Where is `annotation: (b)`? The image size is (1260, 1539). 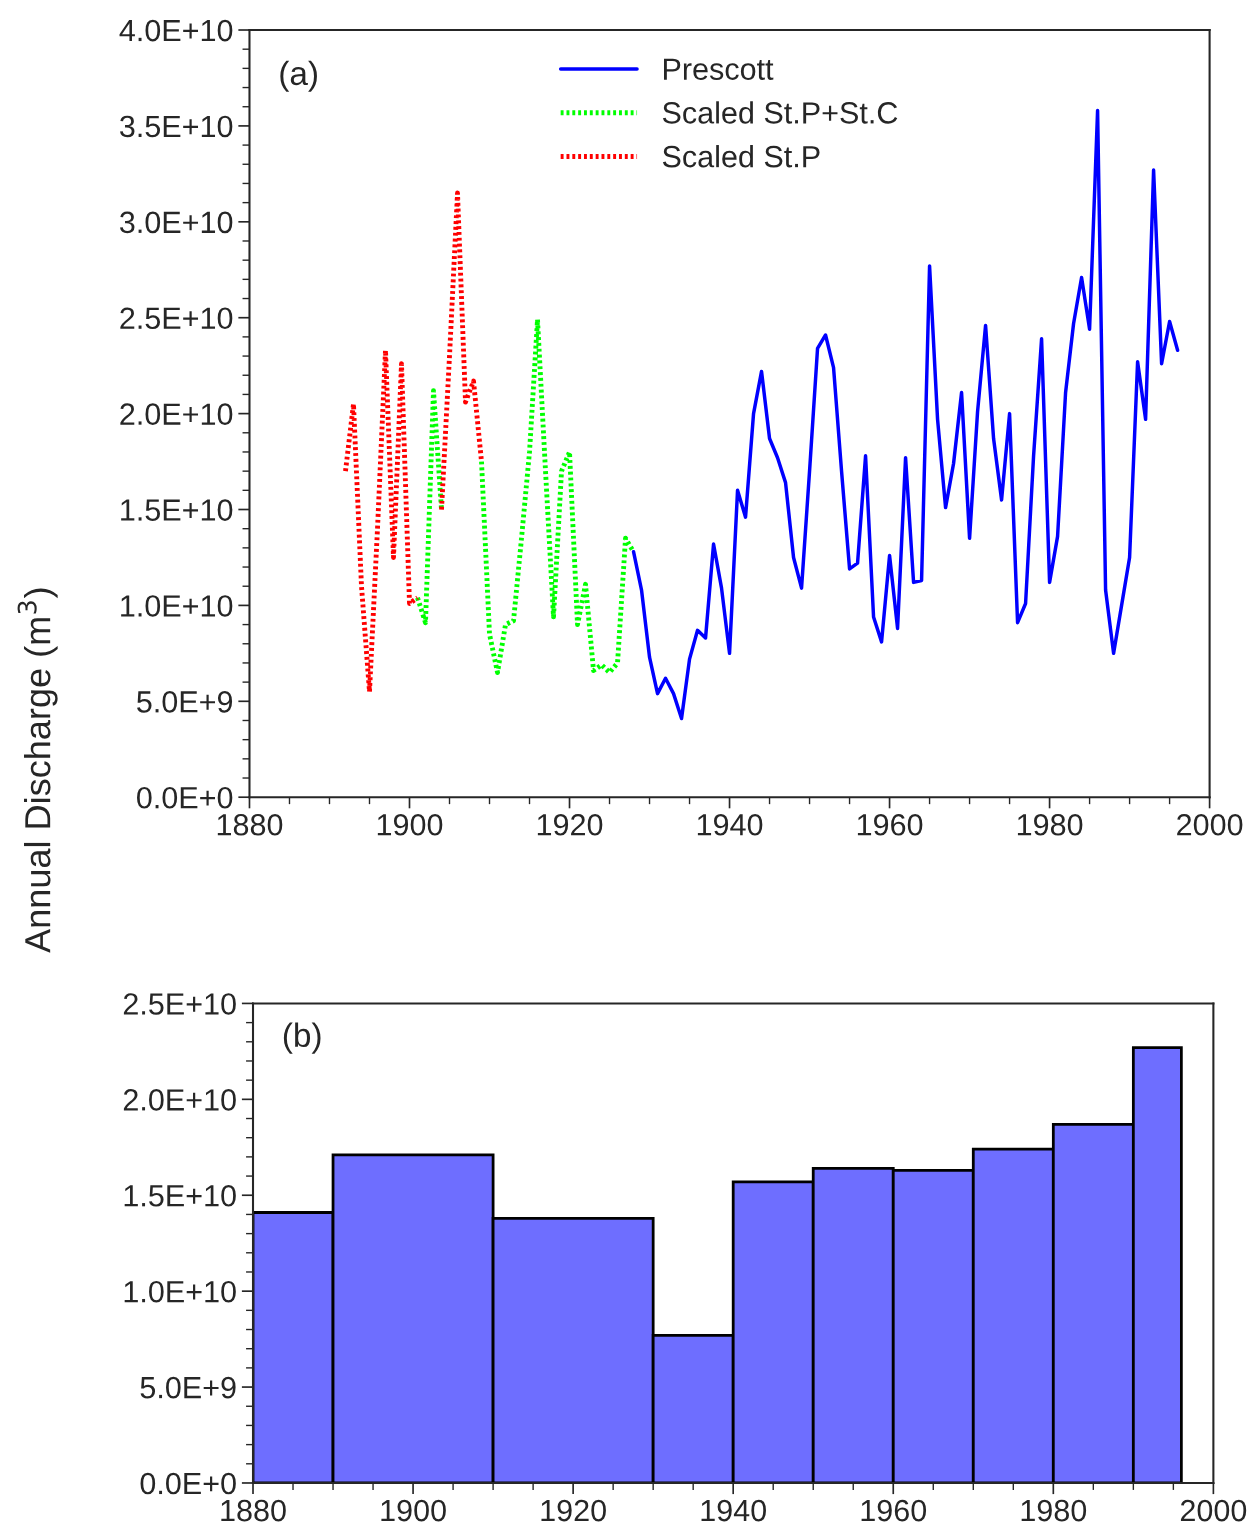
annotation: (b) is located at coordinates (302, 1038).